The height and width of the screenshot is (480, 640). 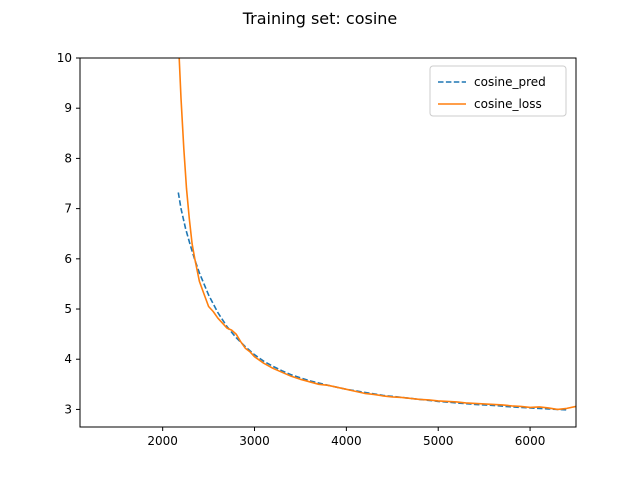 What do you see at coordinates (64, 58) in the screenshot?
I see `y-tick-label: 10` at bounding box center [64, 58].